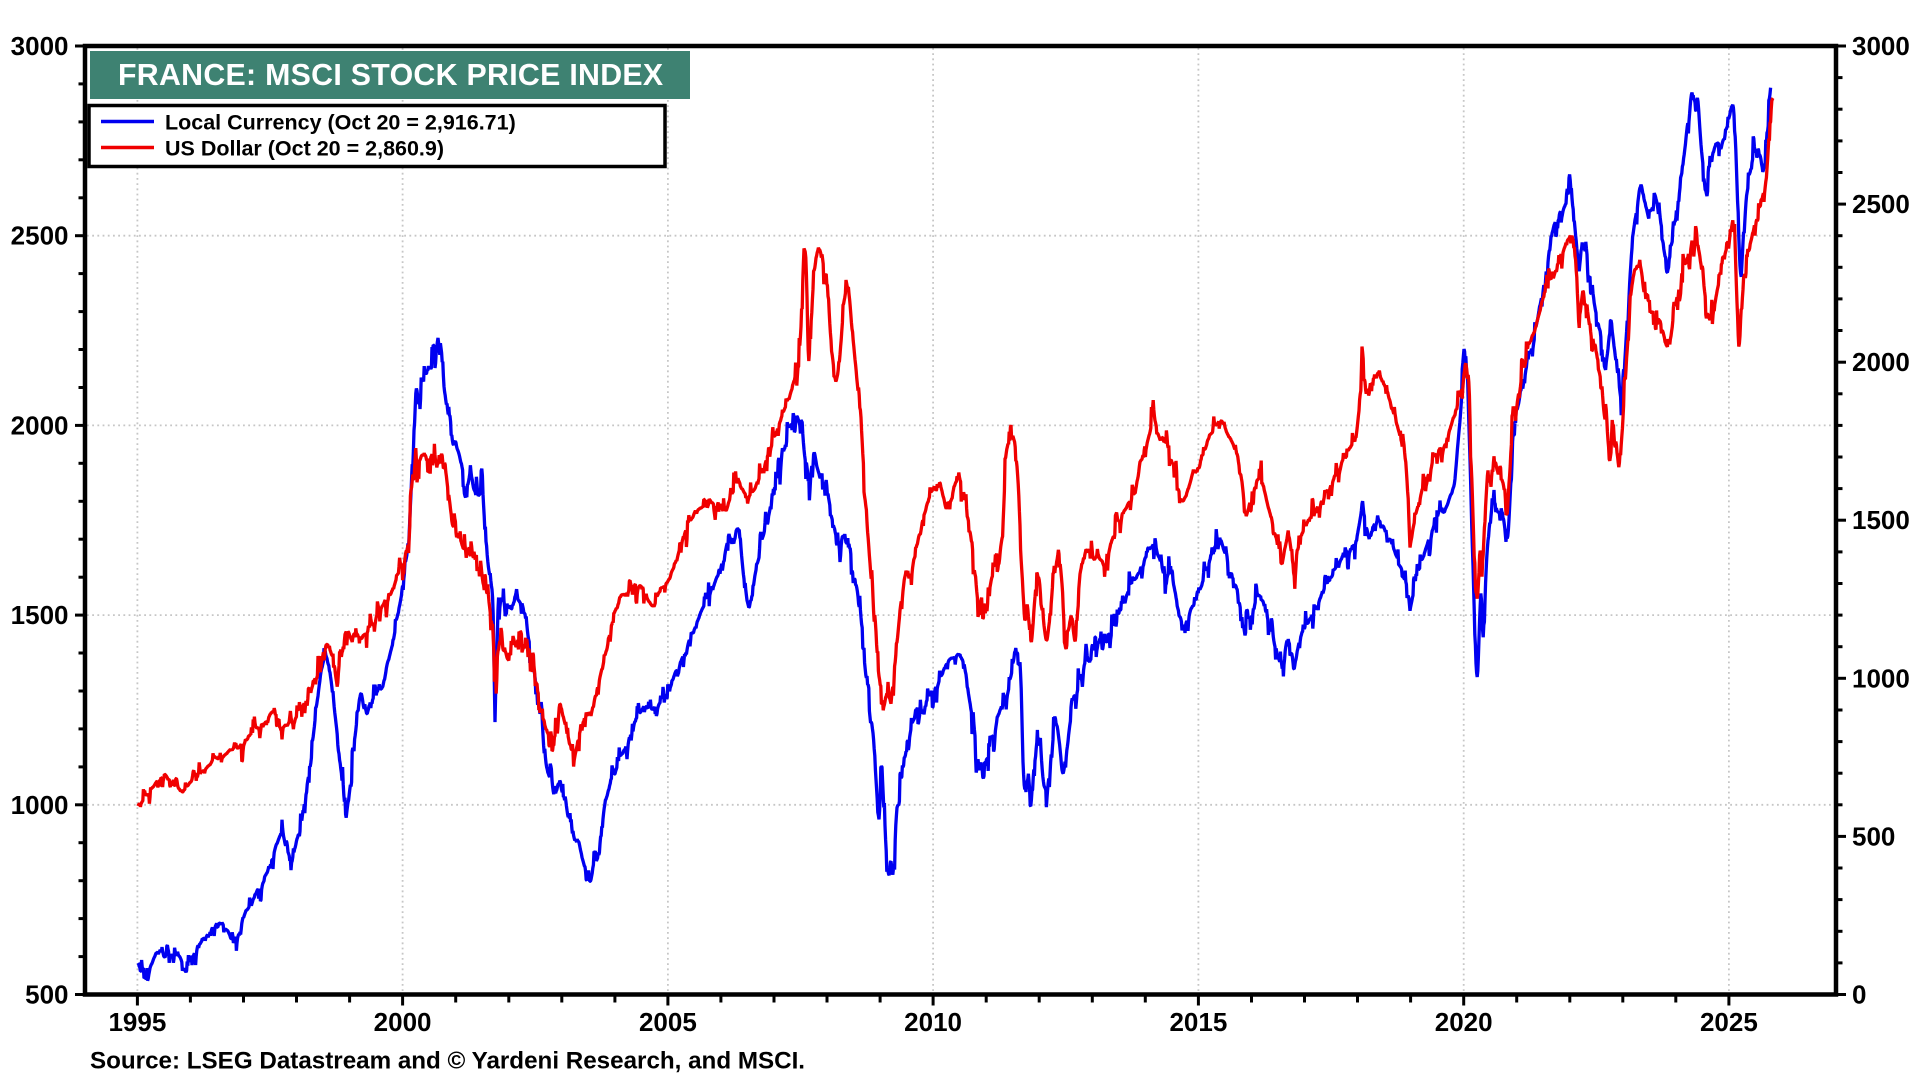  Describe the element at coordinates (1729, 1022) in the screenshot. I see `svg-text: 2025` at that location.